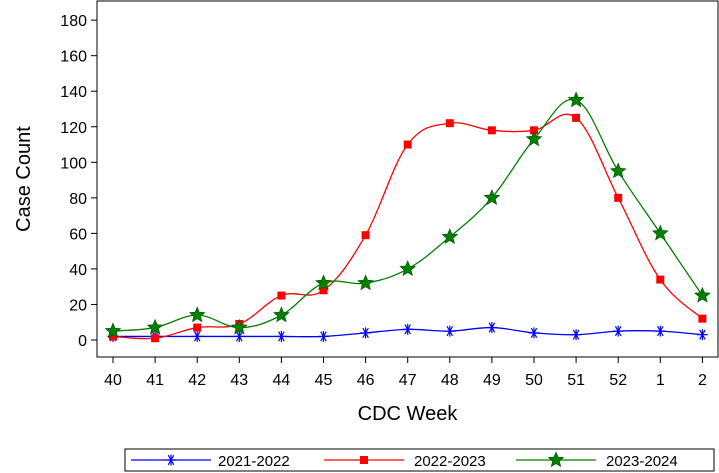  I want to click on x-tick-label: 47, so click(408, 380).